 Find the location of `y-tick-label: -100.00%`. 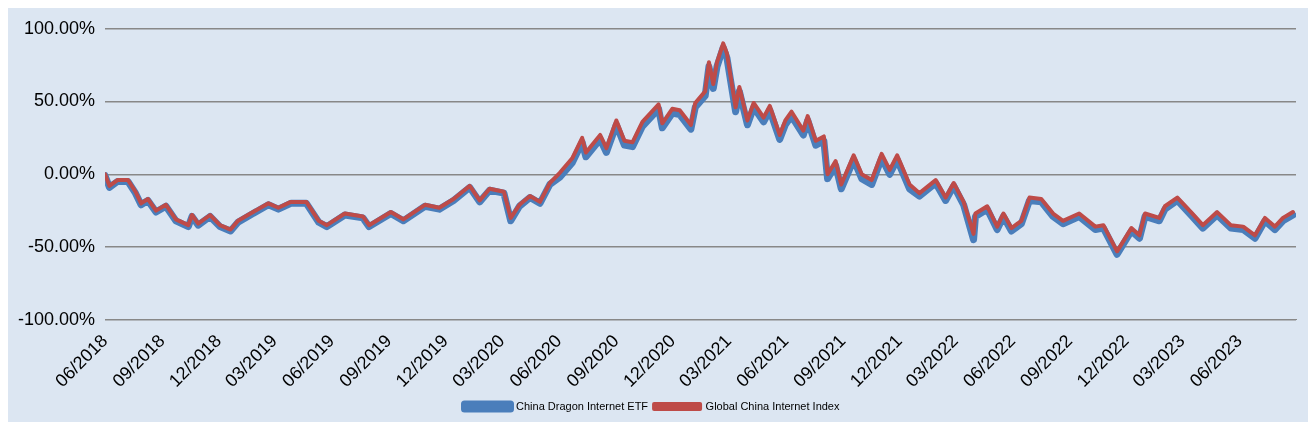

y-tick-label: -100.00% is located at coordinates (56, 318).